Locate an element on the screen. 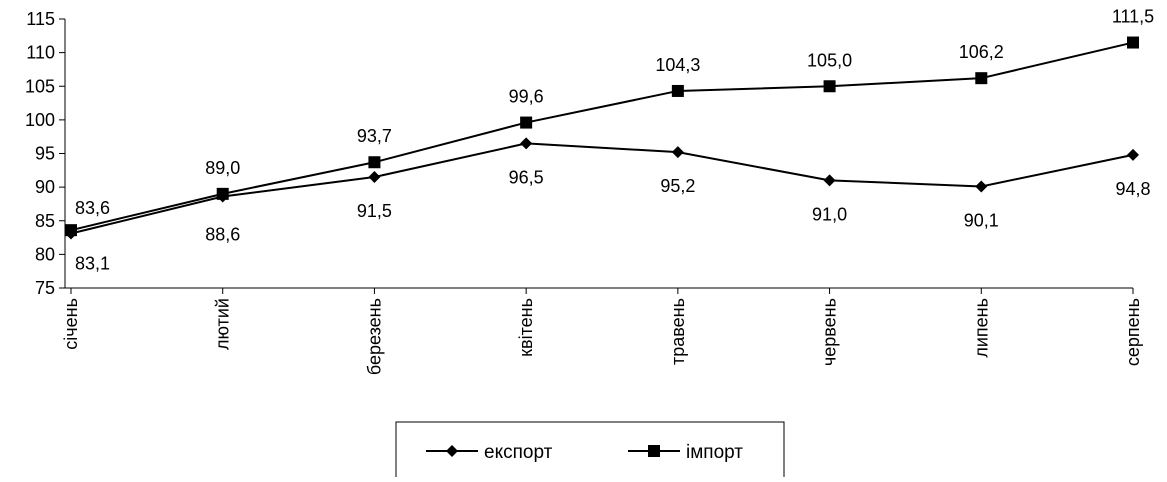 This screenshot has height=482, width=1167. y-tick-label: 110 is located at coordinates (40, 53).